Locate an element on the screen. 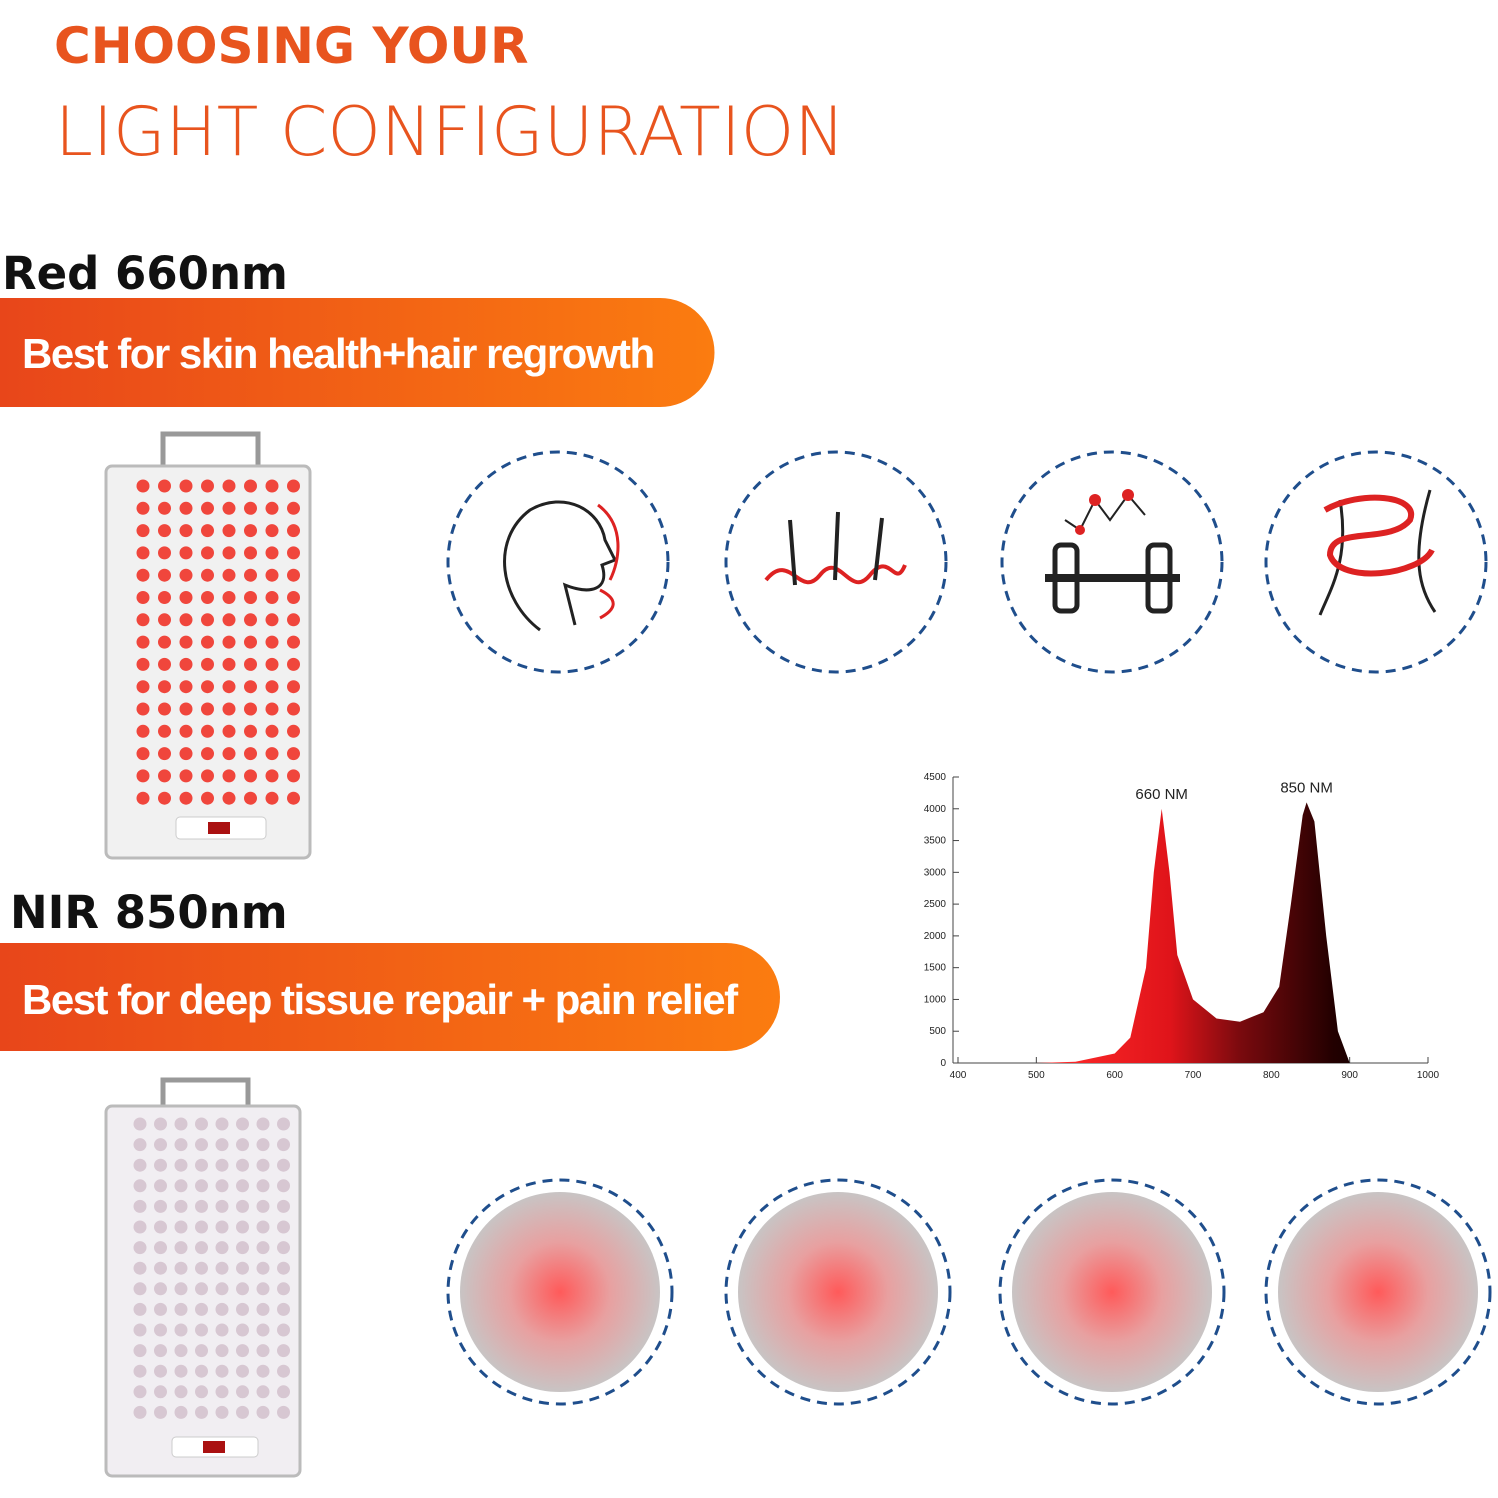  x-tick-label: 400 is located at coordinates (958, 1075).